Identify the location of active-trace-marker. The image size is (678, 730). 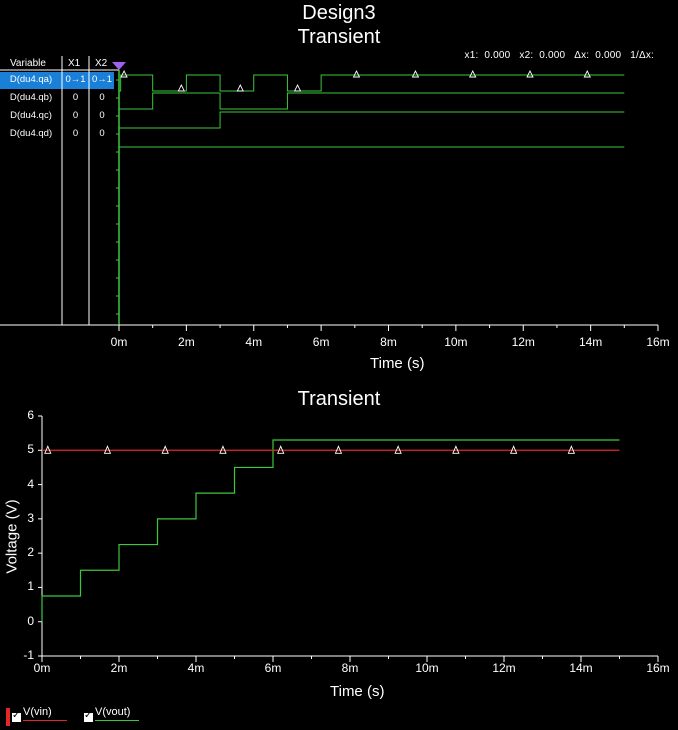
(8, 717).